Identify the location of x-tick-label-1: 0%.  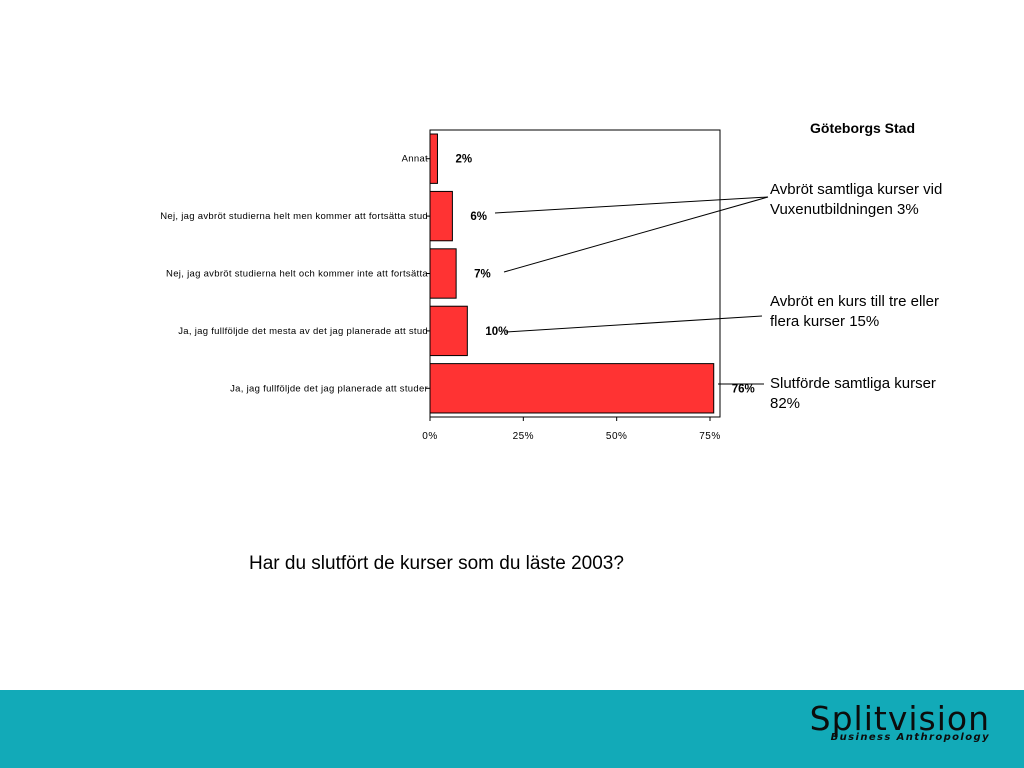
(429, 436).